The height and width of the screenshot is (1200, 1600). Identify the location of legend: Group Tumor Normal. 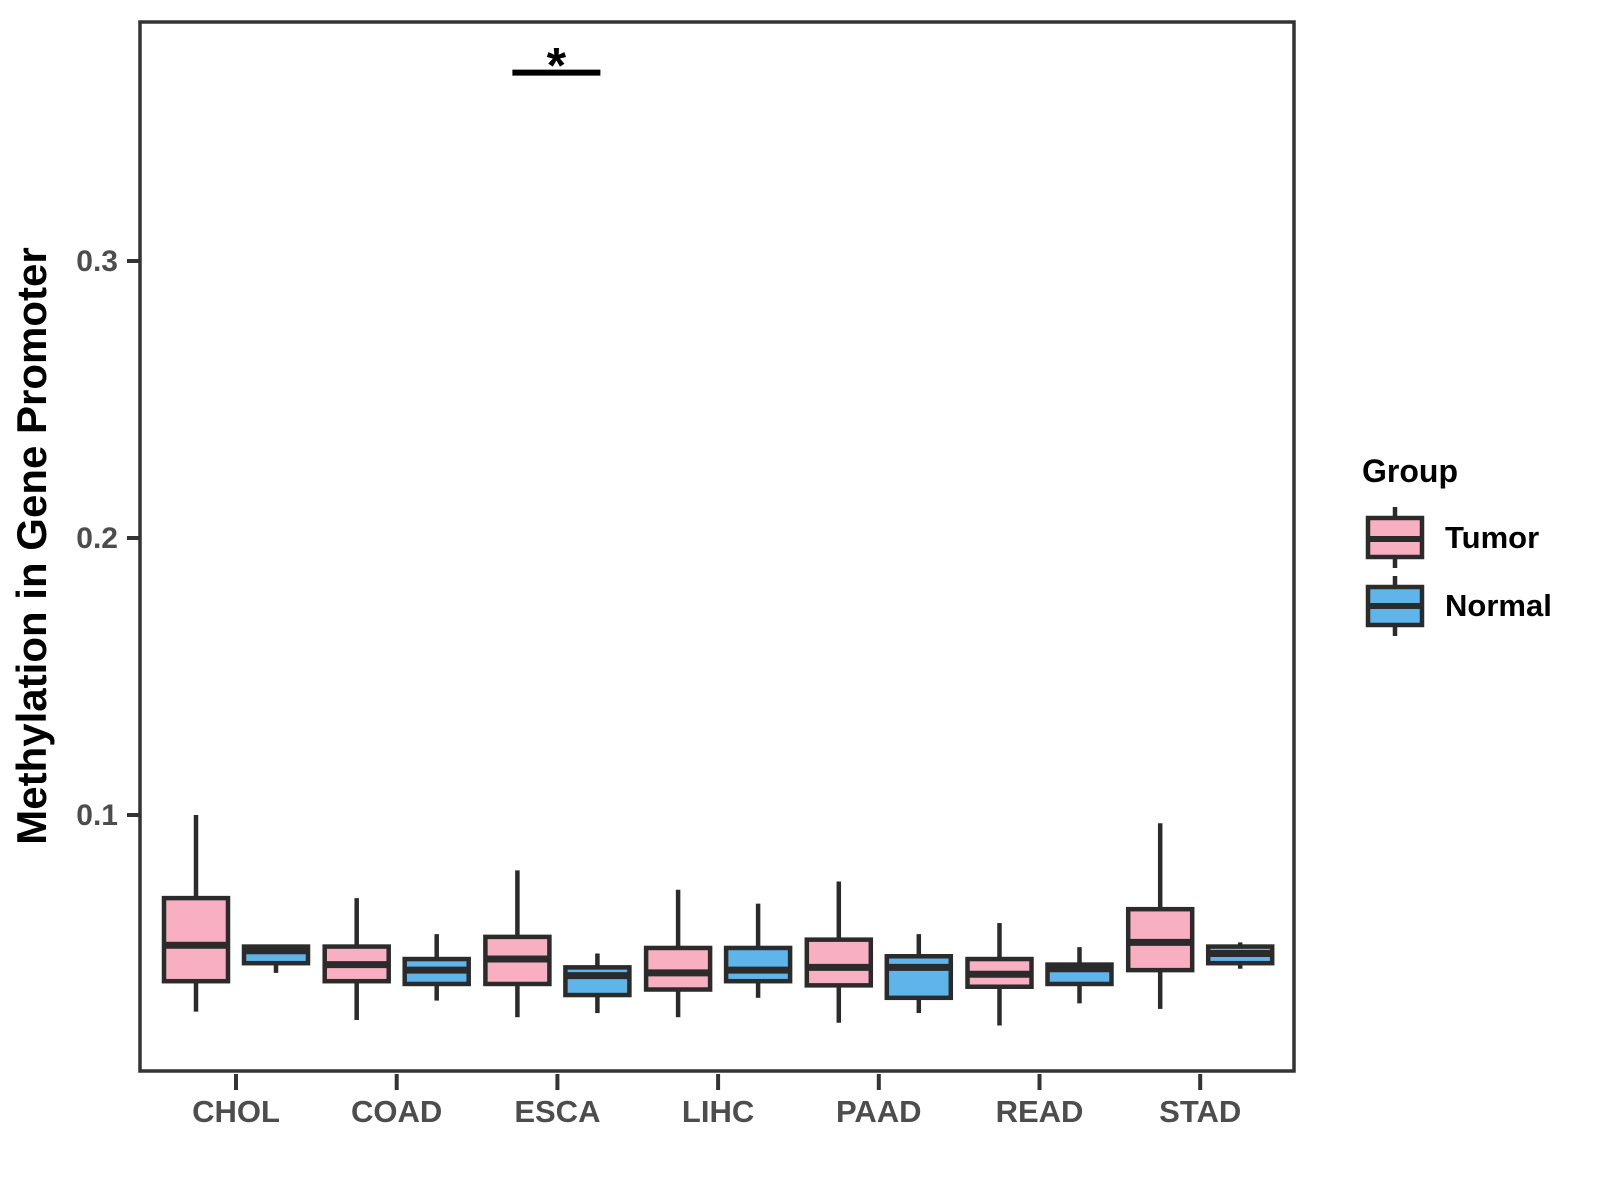
(1457, 544).